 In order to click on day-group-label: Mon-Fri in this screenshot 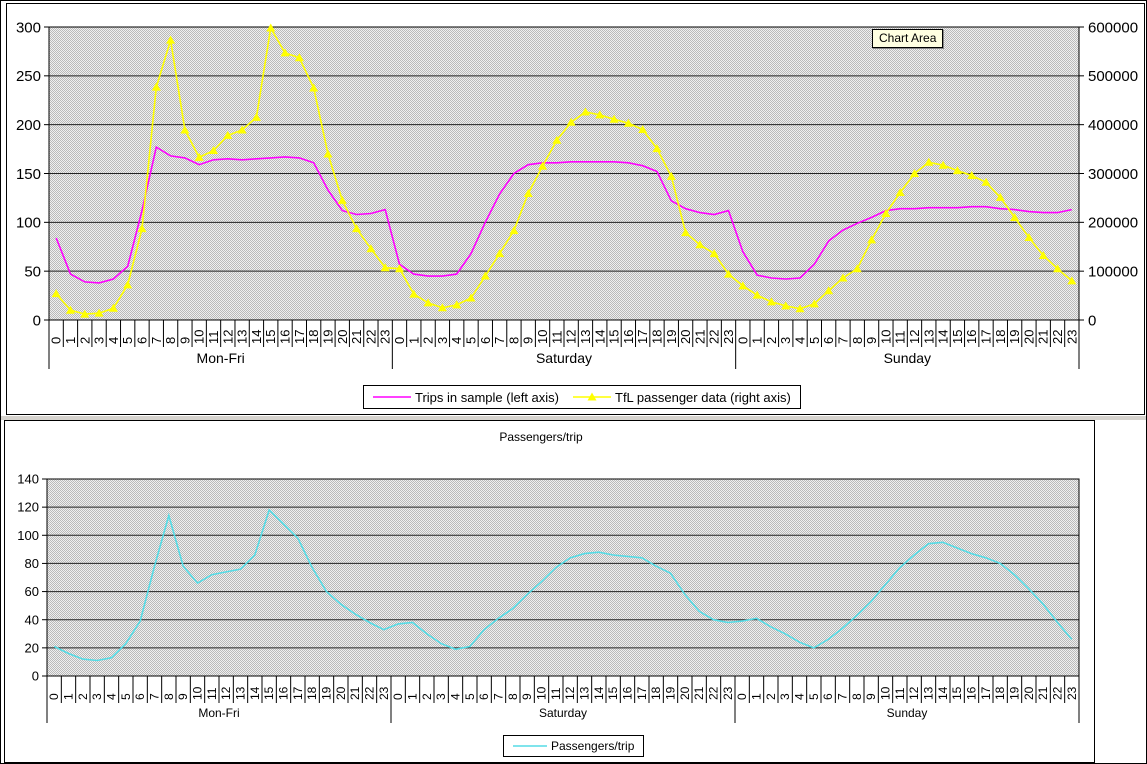, I will do `click(218, 713)`.